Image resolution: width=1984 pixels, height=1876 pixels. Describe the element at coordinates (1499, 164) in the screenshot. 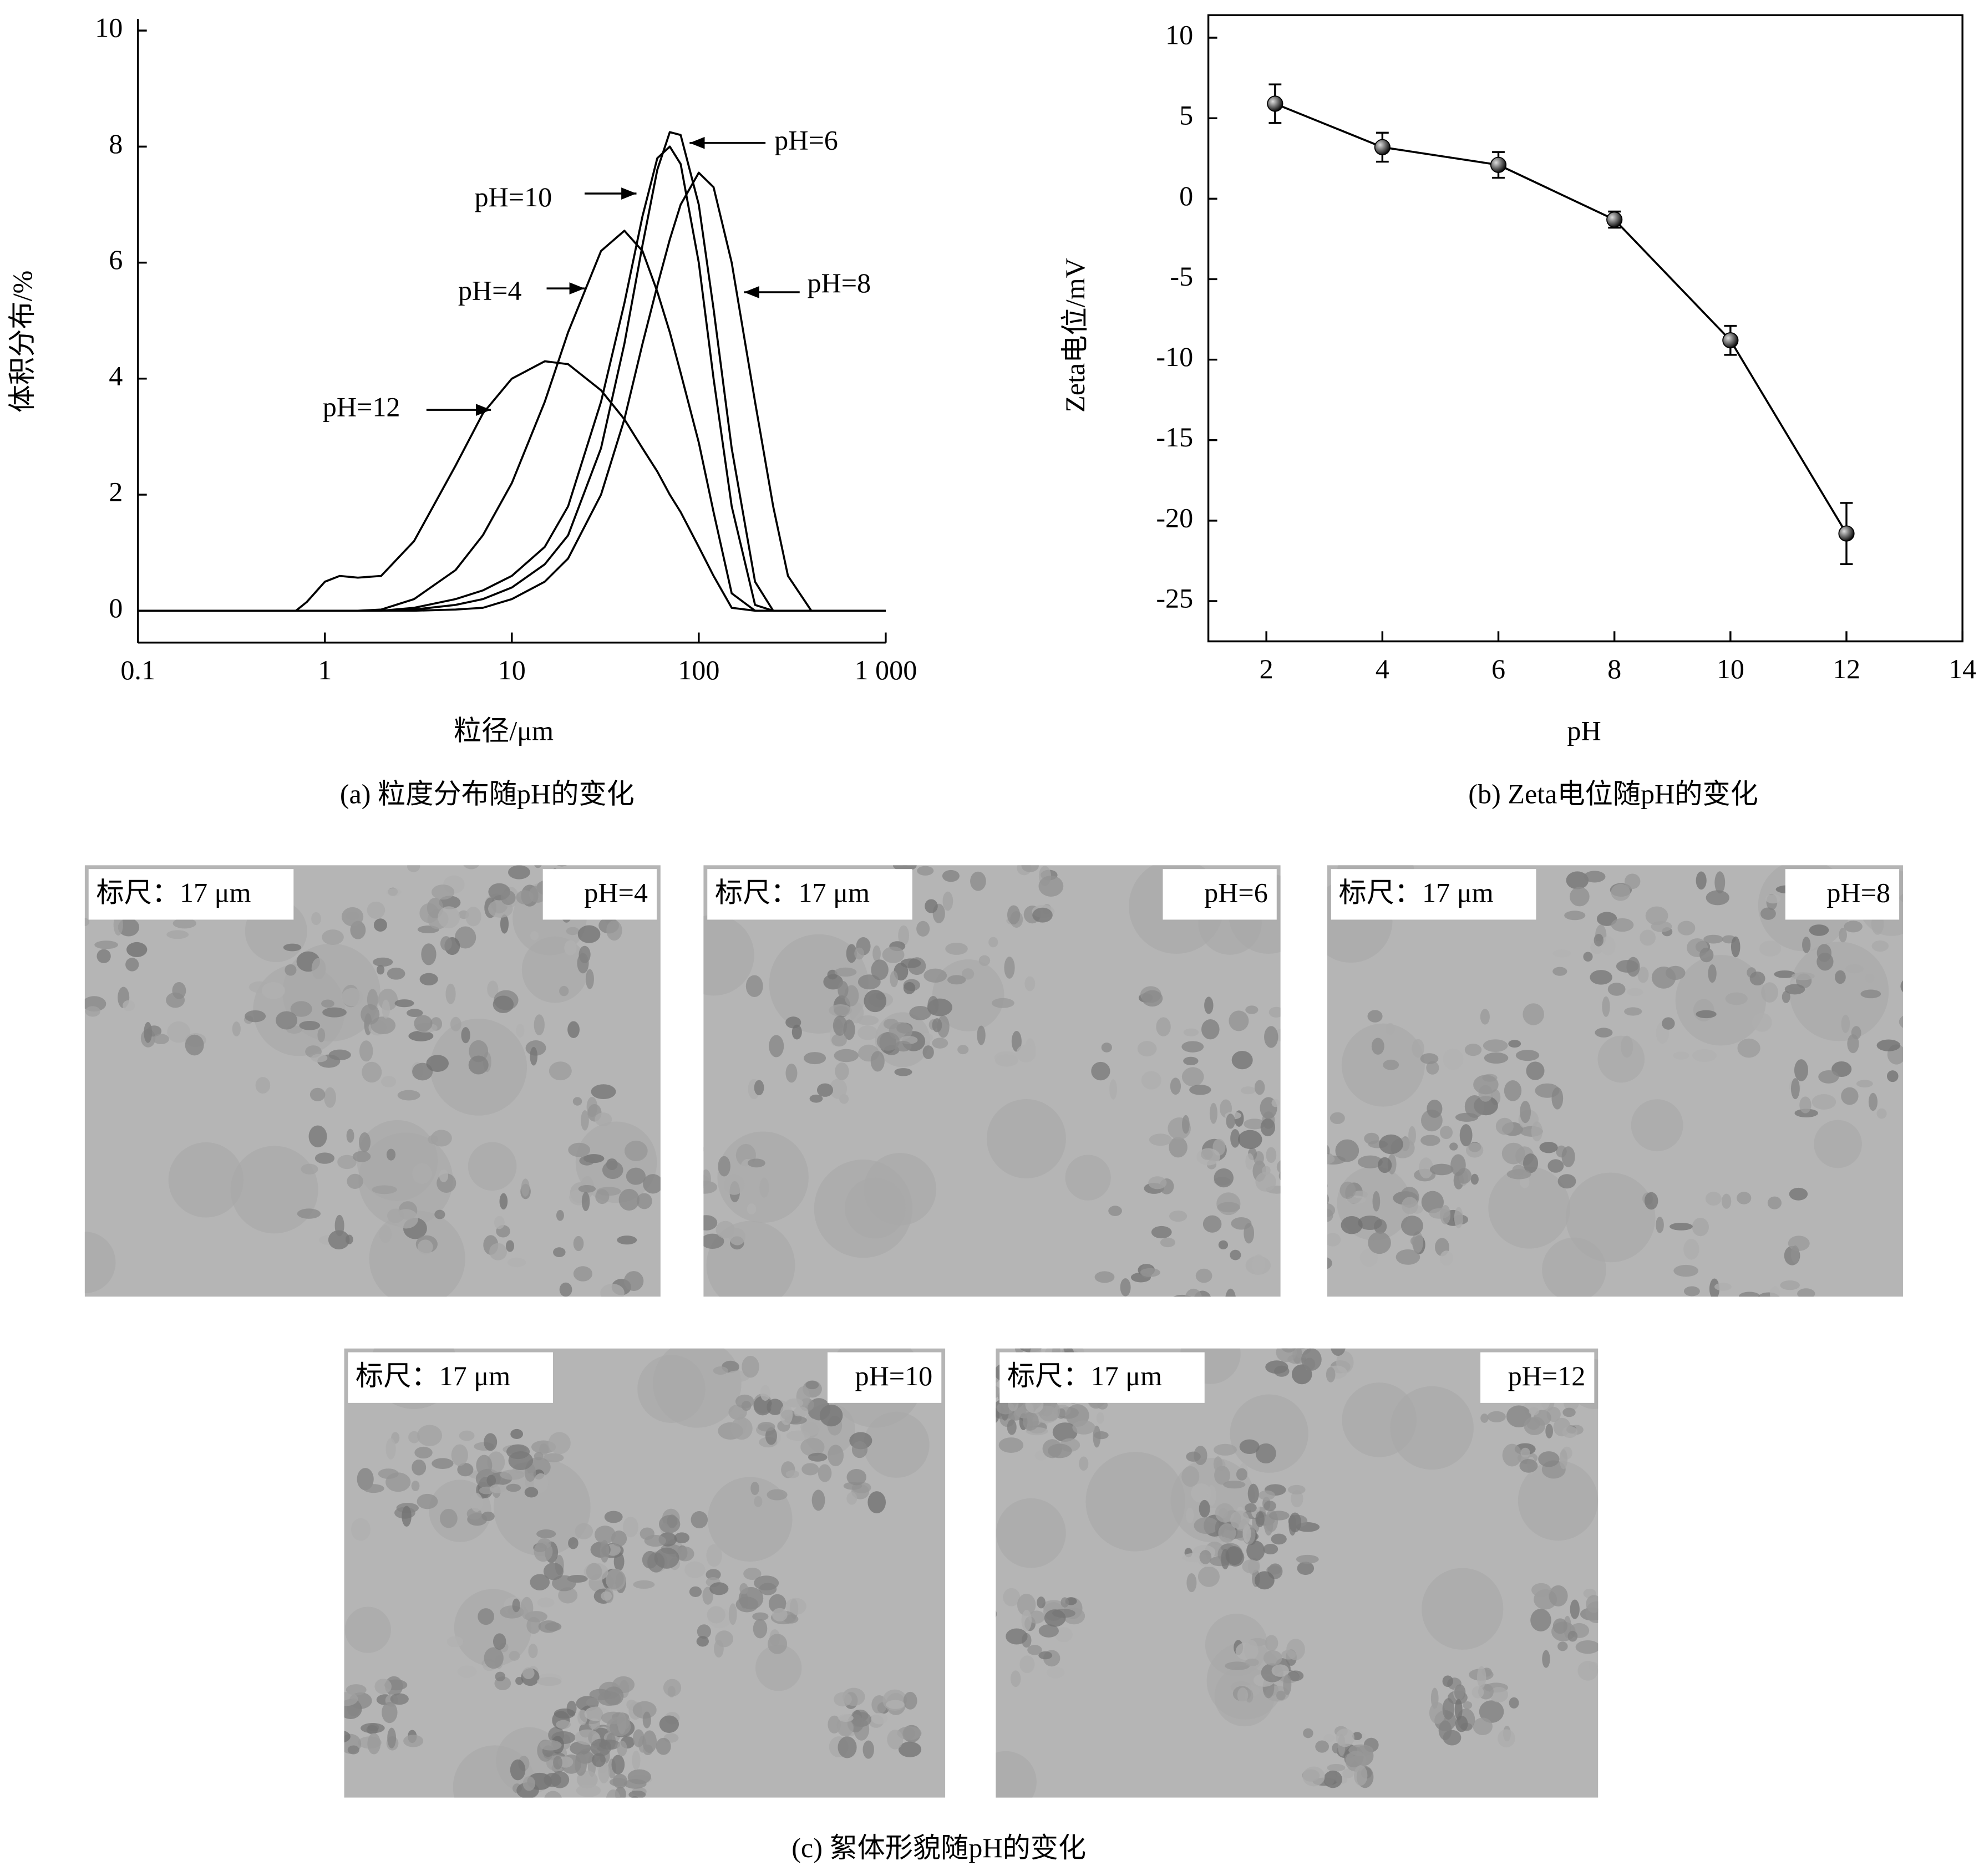

I see `data-point` at that location.